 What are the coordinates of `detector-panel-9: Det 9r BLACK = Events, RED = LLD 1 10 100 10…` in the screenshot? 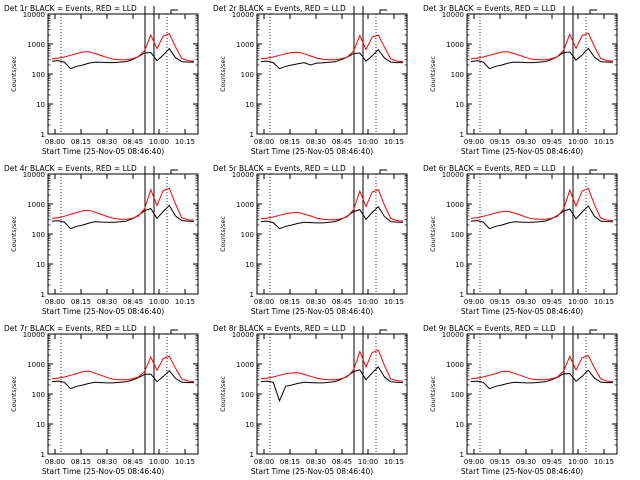 It's located at (520, 400).